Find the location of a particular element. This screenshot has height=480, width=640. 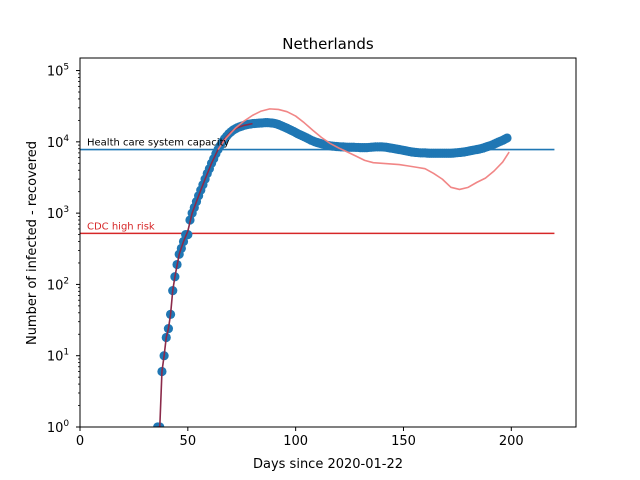

x-tick-label: 100 is located at coordinates (295, 441).